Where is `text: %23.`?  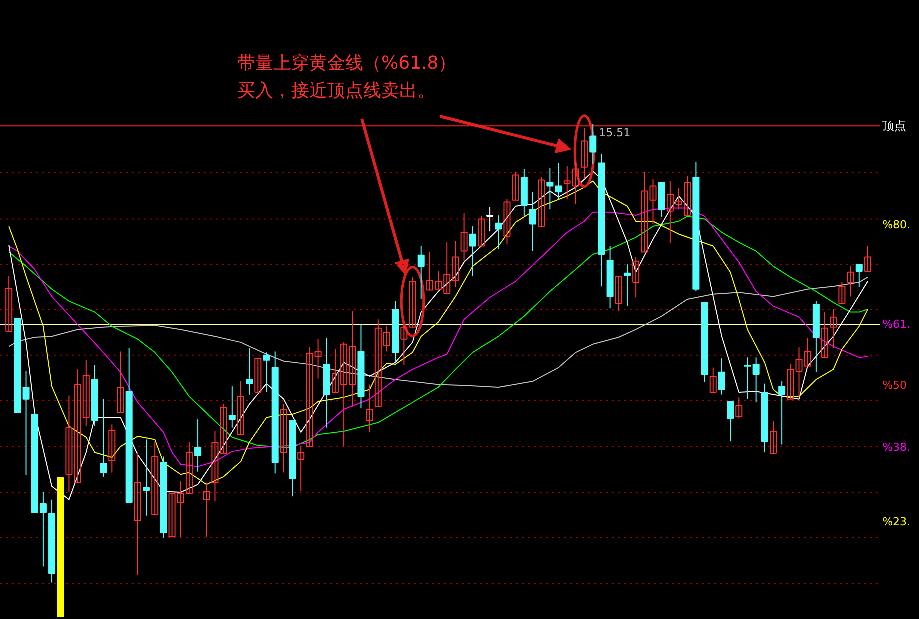 text: %23. is located at coordinates (896, 521).